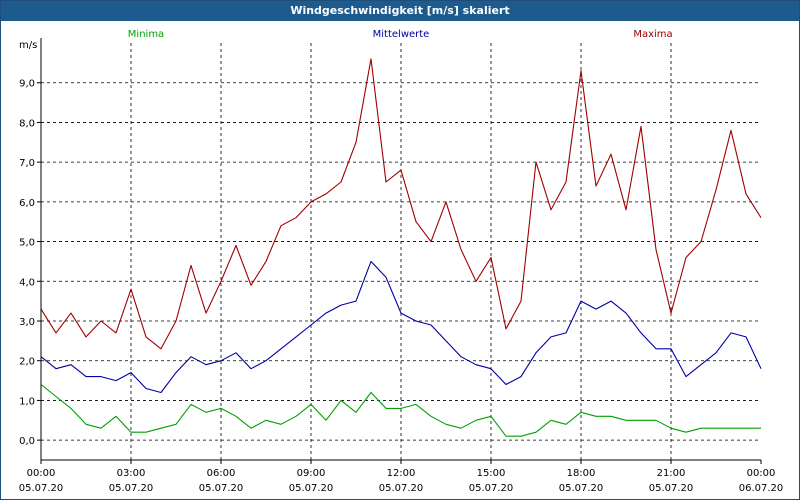 The height and width of the screenshot is (500, 800). What do you see at coordinates (27, 322) in the screenshot?
I see `y-tick-label: 3,0` at bounding box center [27, 322].